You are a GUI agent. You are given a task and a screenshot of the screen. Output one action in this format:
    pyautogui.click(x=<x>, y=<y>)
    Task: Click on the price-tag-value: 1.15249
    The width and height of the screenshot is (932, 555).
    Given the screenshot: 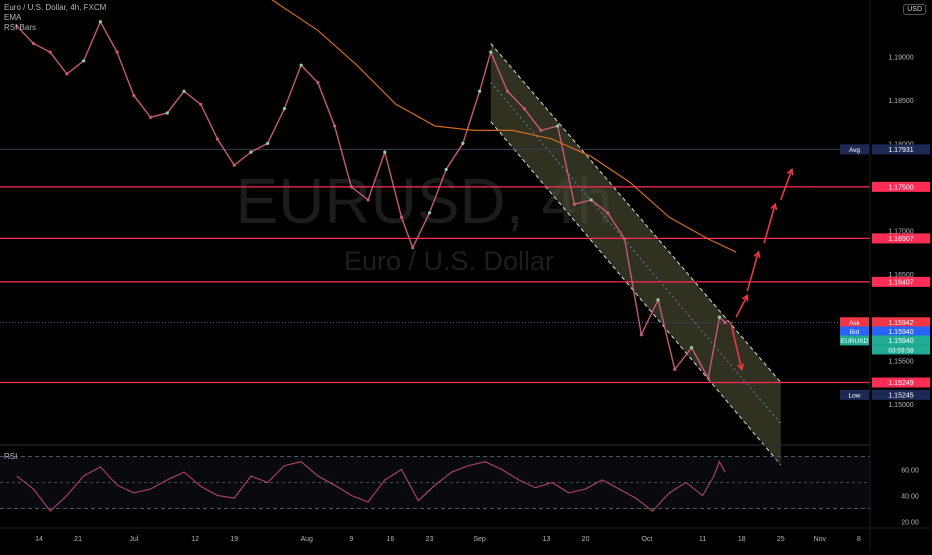 What is the action you would take?
    pyautogui.click(x=900, y=383)
    